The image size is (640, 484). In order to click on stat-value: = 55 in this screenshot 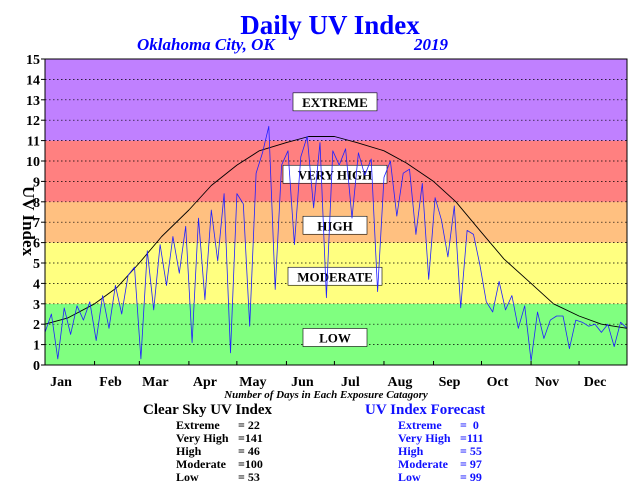, I will do `click(471, 451)`.